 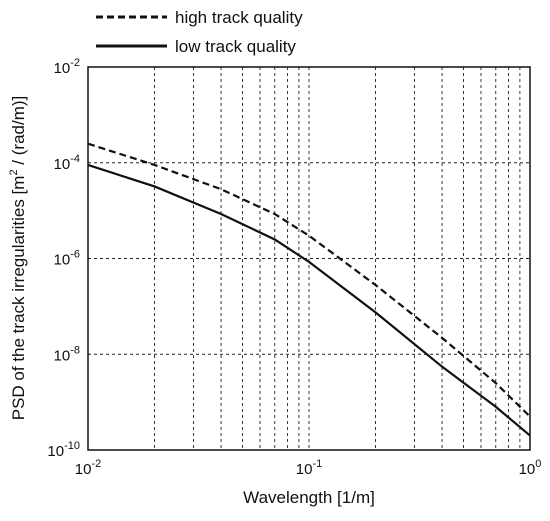 What do you see at coordinates (67, 67) in the screenshot?
I see `y-tick-label: 10⁻²` at bounding box center [67, 67].